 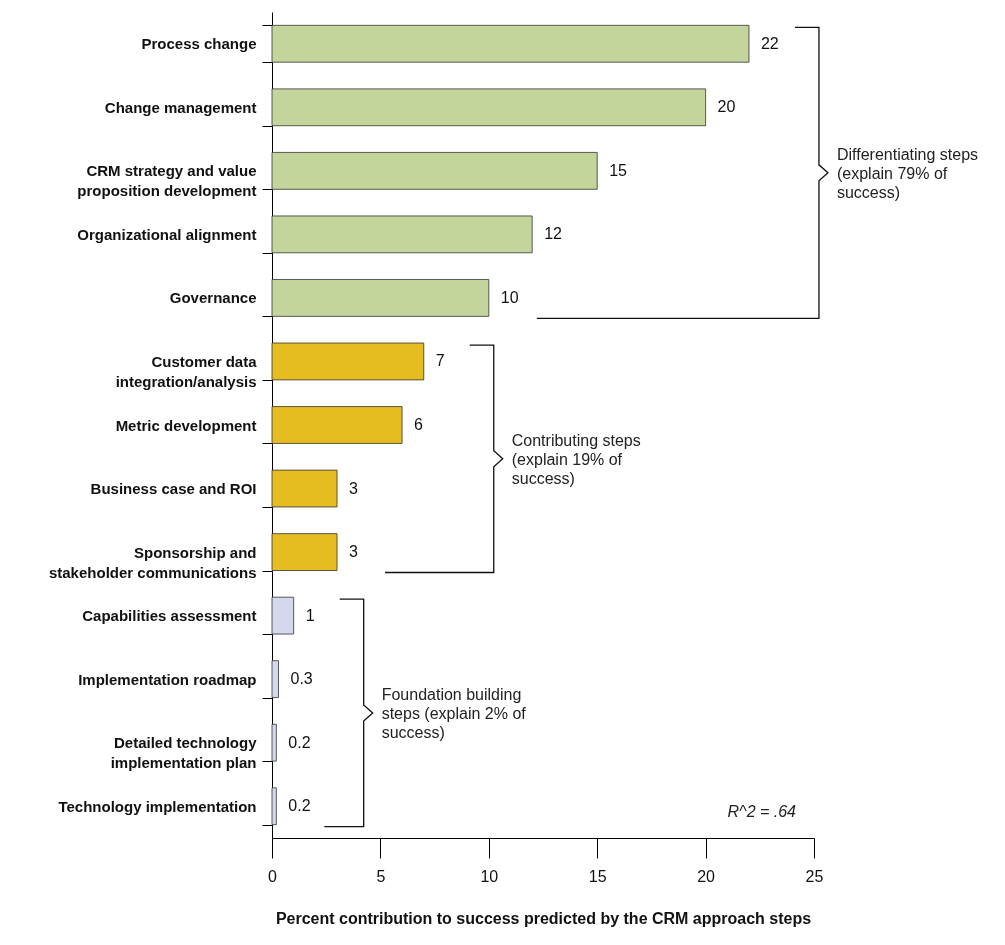 What do you see at coordinates (908, 173) in the screenshot?
I see `text: Differentiating steps (explain 79% of success)` at bounding box center [908, 173].